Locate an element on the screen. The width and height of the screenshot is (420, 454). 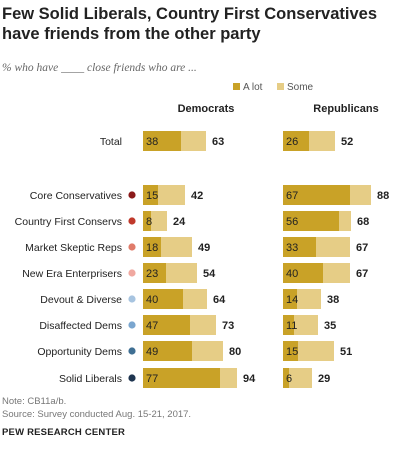
value-label-total: 52 is located at coordinates (347, 142).